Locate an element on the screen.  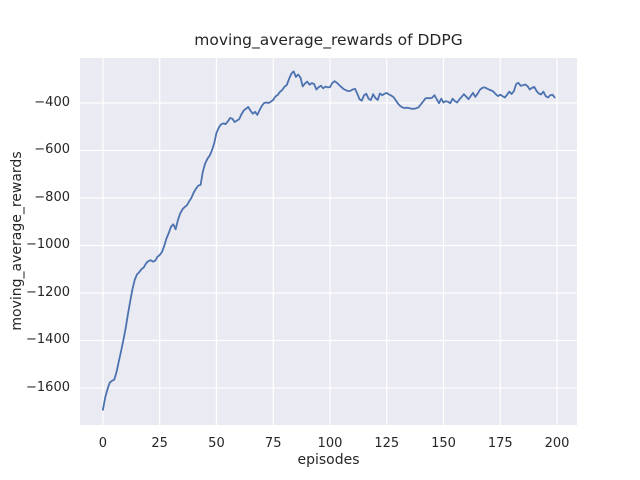
x-tick-label: 75 is located at coordinates (273, 443).